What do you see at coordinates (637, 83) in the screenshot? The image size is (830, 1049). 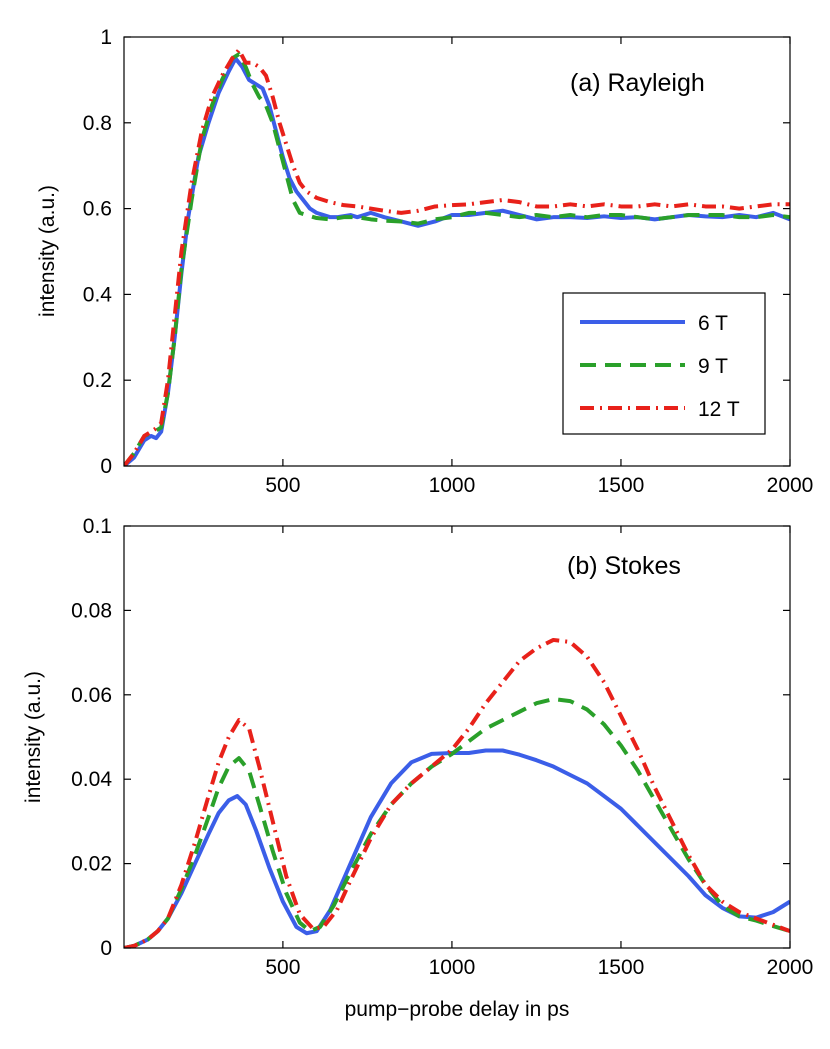 I see `rayleigh-title: (a) Rayleigh` at bounding box center [637, 83].